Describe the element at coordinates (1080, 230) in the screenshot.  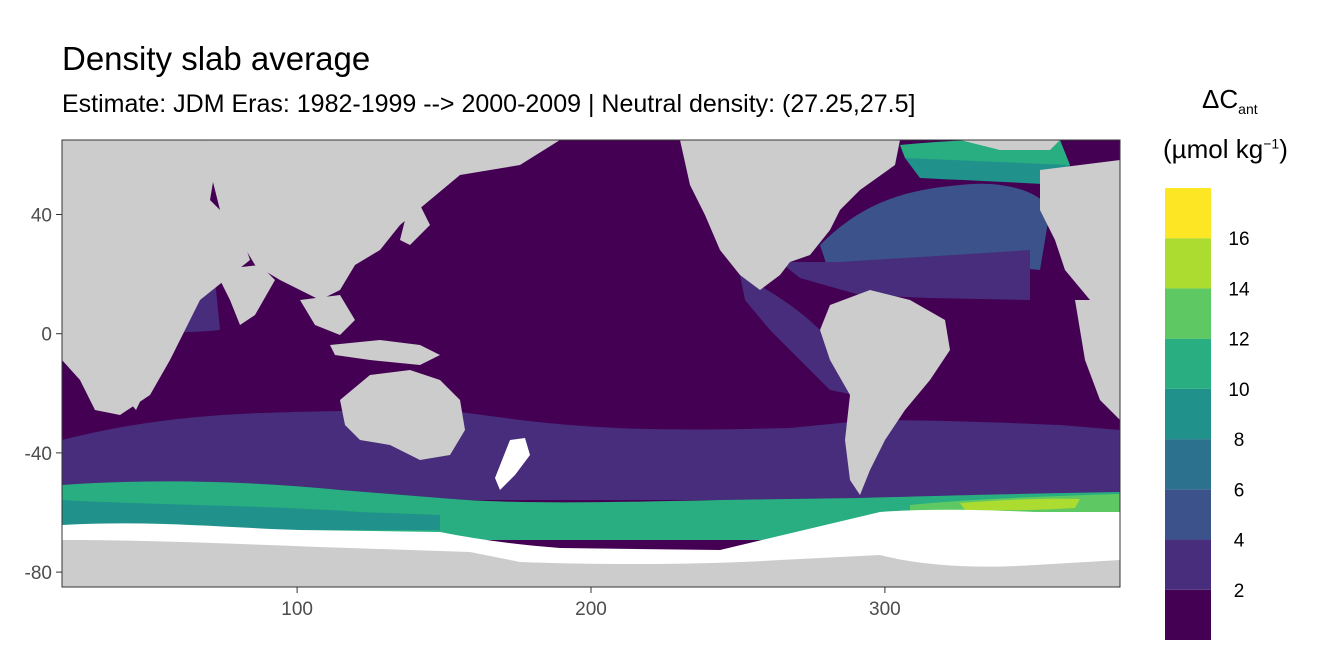
I see `europe-land` at that location.